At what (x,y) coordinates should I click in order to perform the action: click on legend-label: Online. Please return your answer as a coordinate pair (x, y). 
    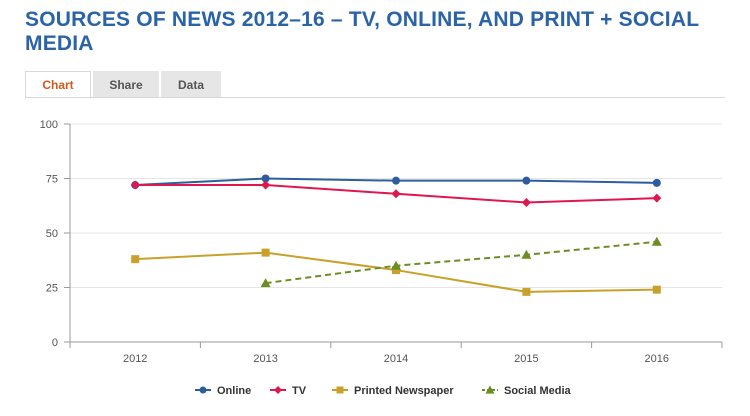
    Looking at the image, I should click on (234, 391).